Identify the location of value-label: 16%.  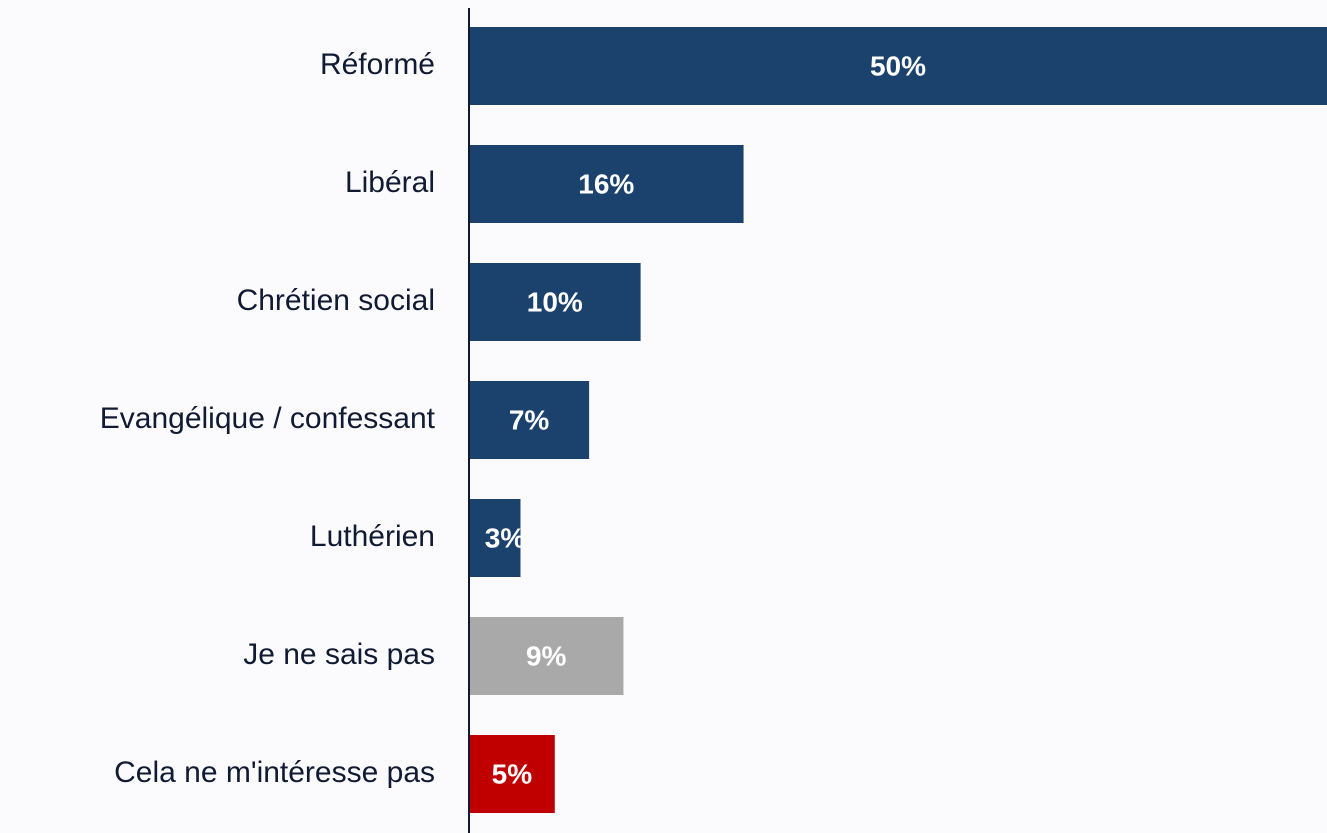
(606, 183).